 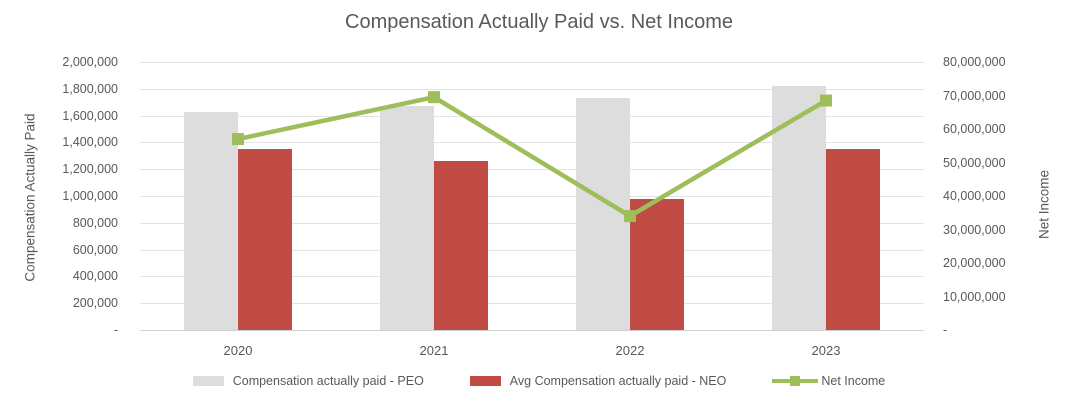 What do you see at coordinates (328, 381) in the screenshot?
I see `legend-label: Compensation actually paid - PEO` at bounding box center [328, 381].